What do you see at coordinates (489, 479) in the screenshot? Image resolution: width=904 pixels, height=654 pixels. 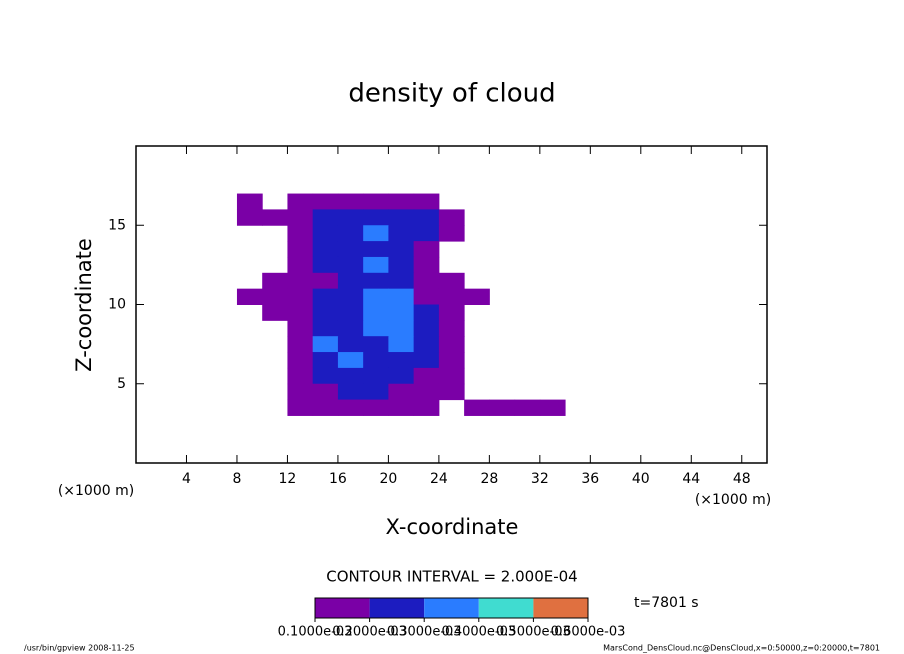 I see `x-tick-label: 28` at bounding box center [489, 479].